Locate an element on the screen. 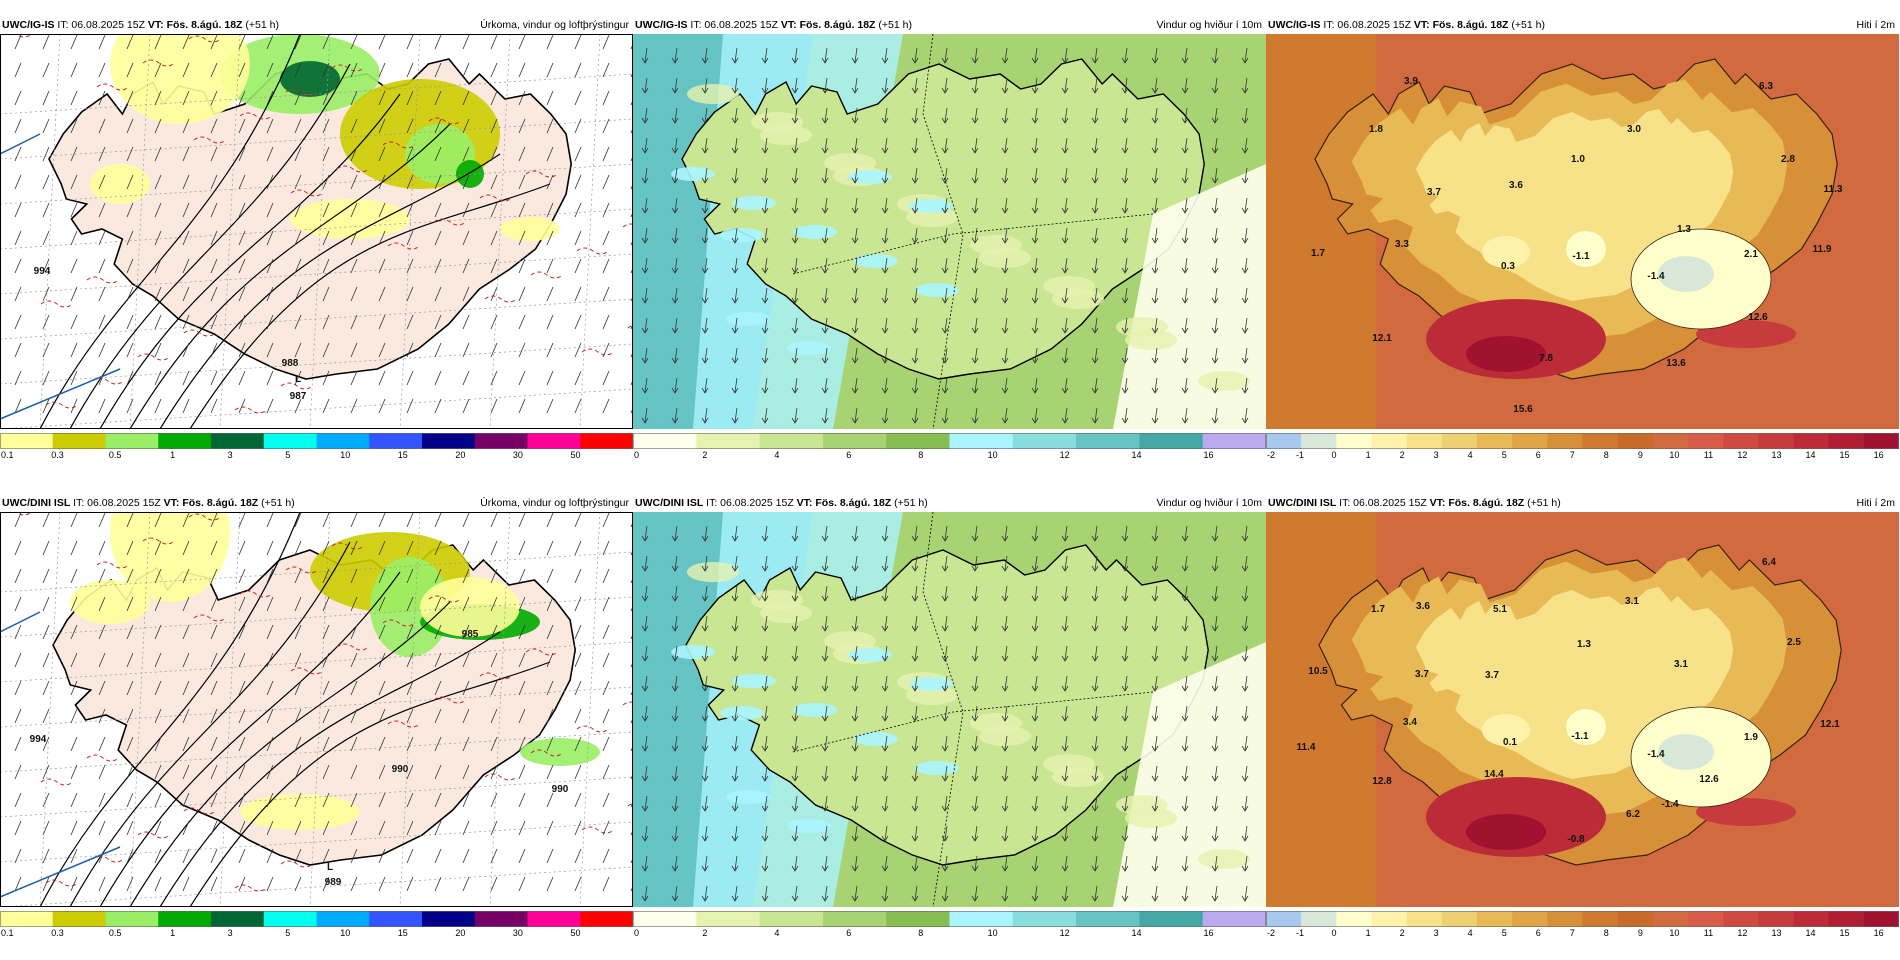  precip-area is located at coordinates (110, 602).